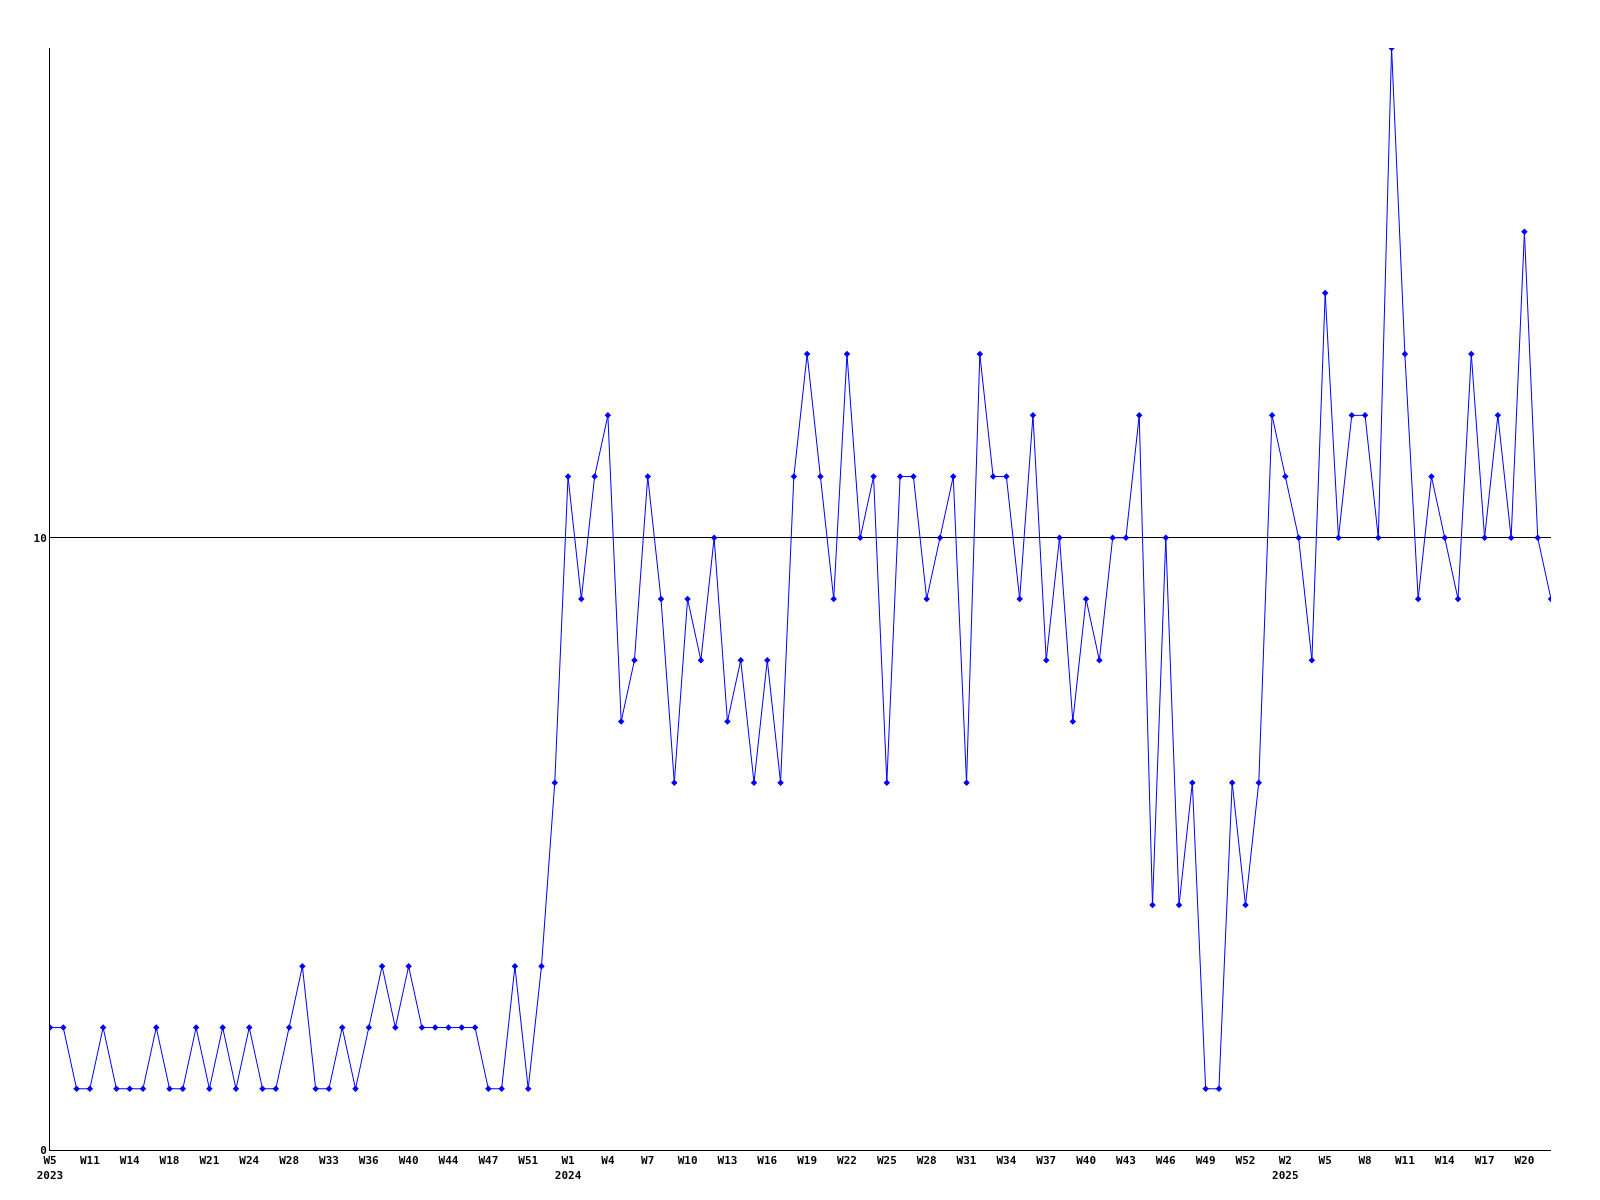 This screenshot has height=1200, width=1600. What do you see at coordinates (1006, 1161) in the screenshot?
I see `x-tick-label: W34` at bounding box center [1006, 1161].